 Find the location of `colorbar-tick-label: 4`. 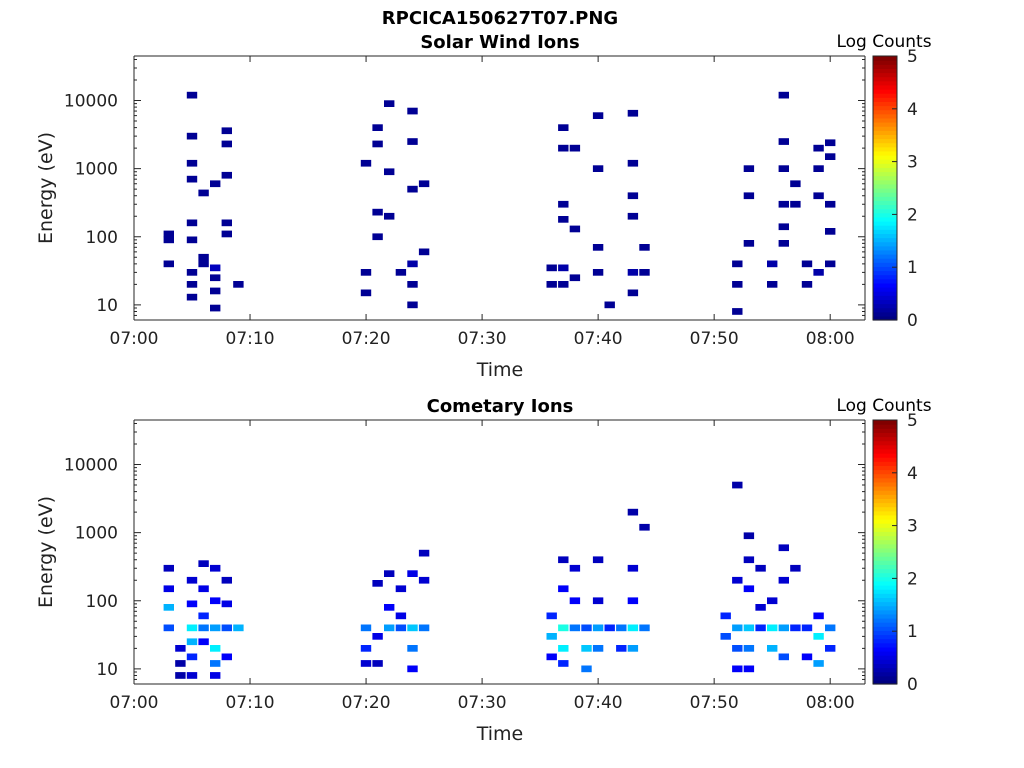

colorbar-tick-label: 4 is located at coordinates (912, 110).